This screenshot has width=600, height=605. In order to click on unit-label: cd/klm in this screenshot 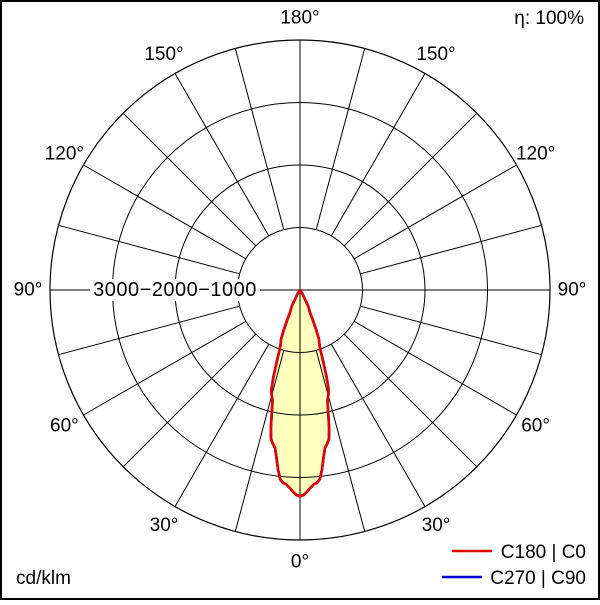, I will do `click(43, 578)`.